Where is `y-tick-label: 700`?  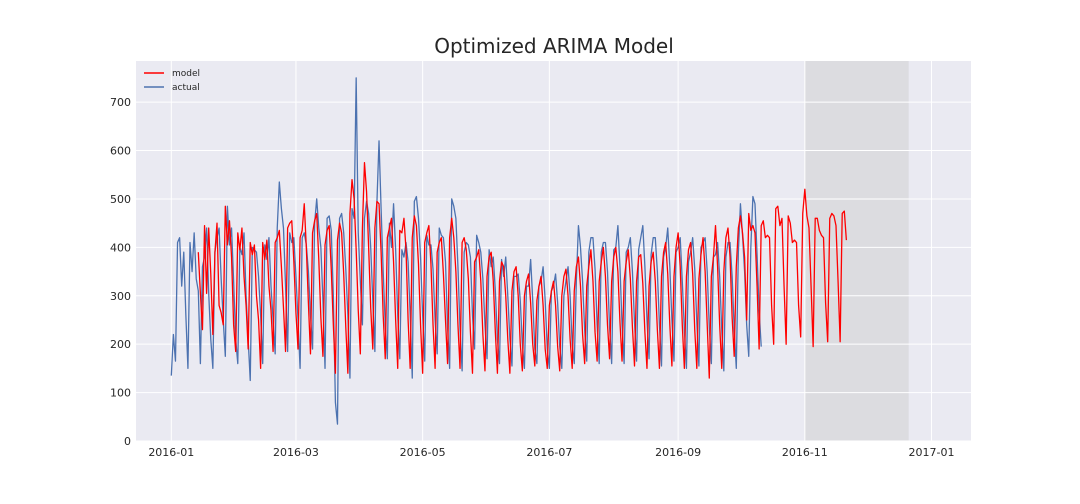 y-tick-label: 700 is located at coordinates (120, 102).